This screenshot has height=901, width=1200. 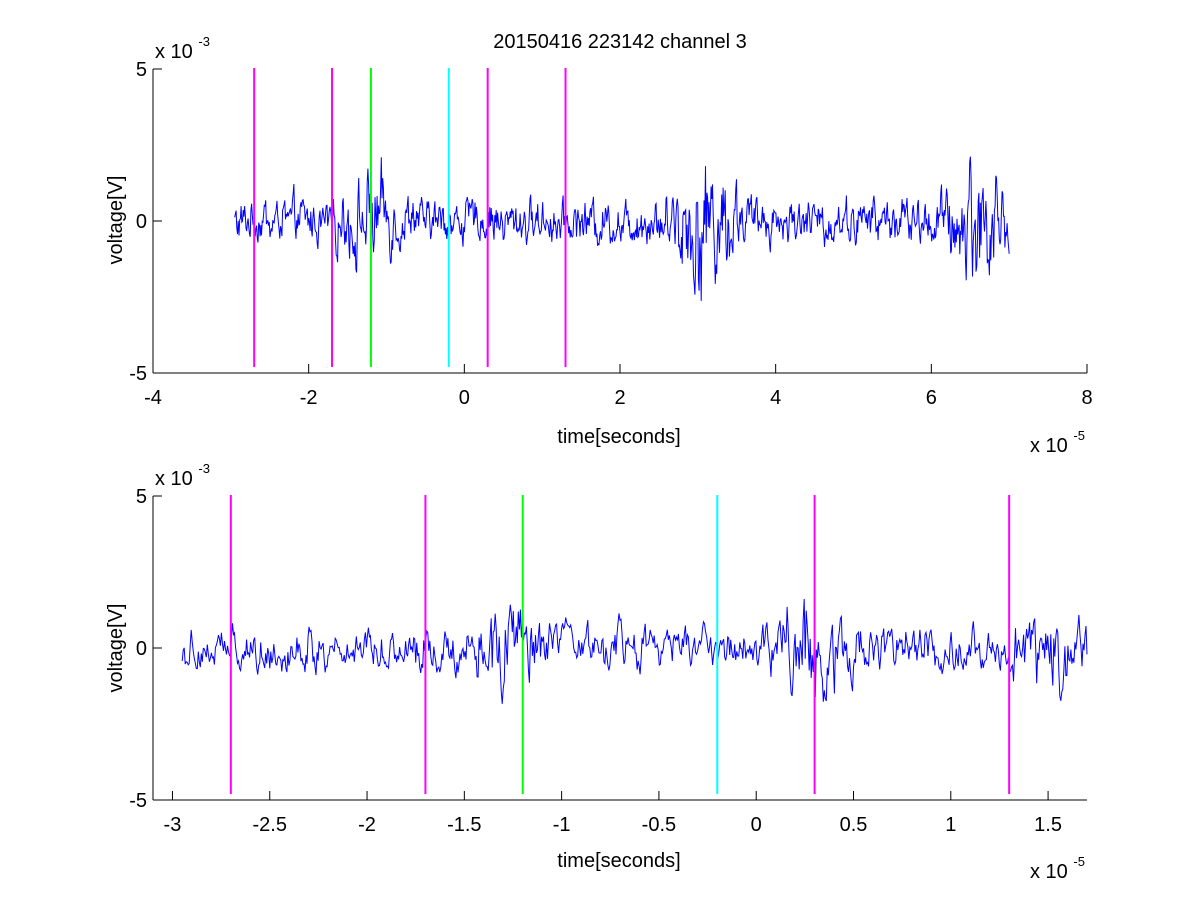 I want to click on bottom-ylabel: voltage[V], so click(x=116, y=648).